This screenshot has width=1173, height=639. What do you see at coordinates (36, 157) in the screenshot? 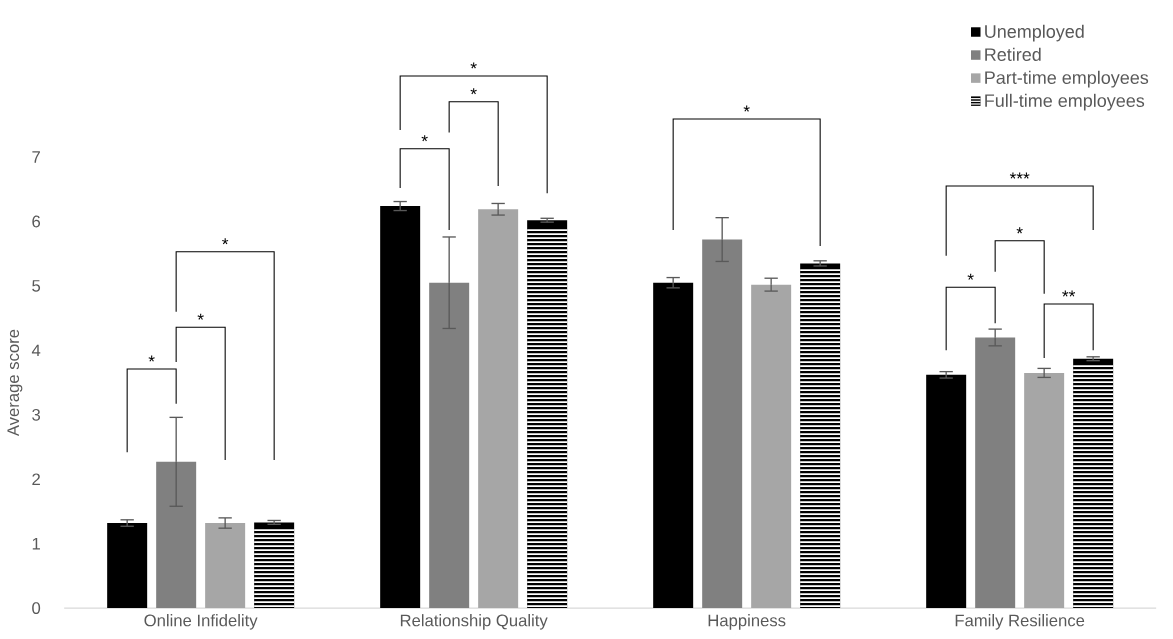
I see `y-tick-label: 7` at bounding box center [36, 157].